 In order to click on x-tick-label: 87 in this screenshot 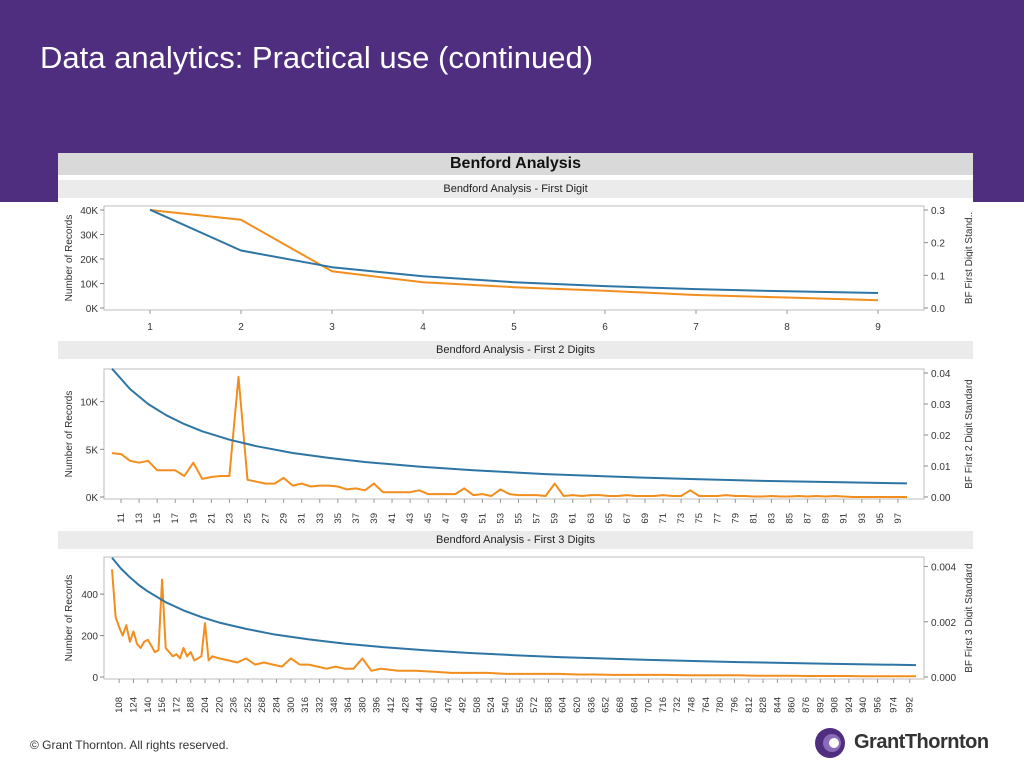, I will do `click(808, 518)`.